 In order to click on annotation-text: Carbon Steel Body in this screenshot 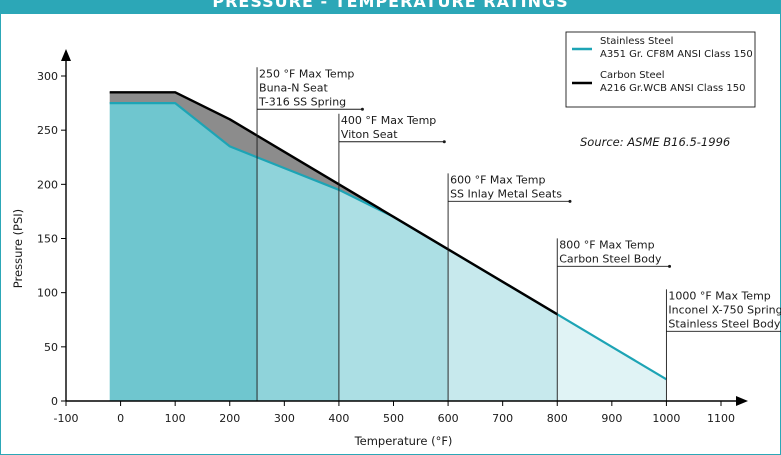, I will do `click(610, 258)`.